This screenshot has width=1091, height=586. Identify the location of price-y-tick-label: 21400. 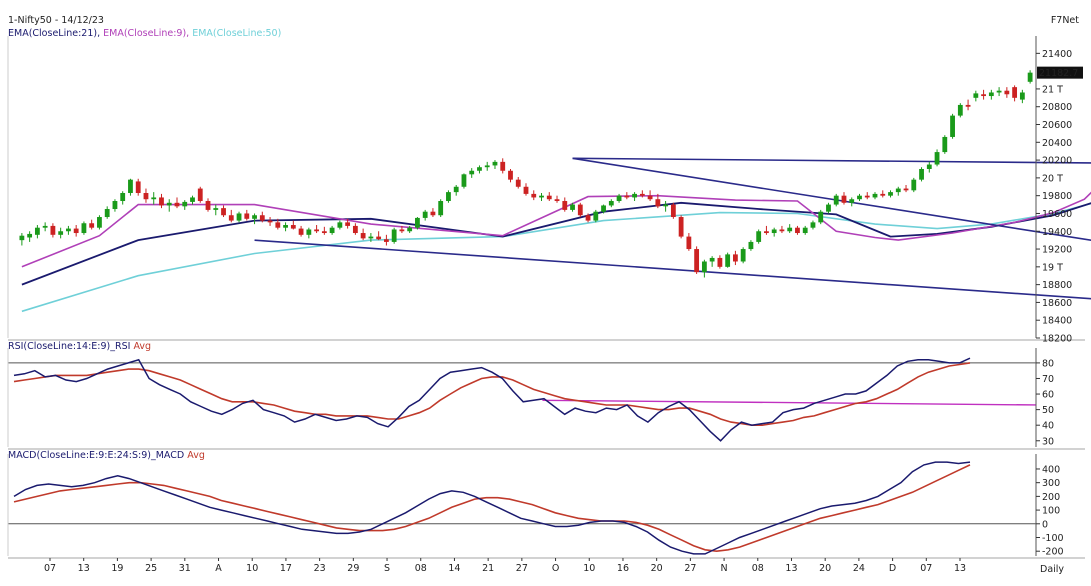
(1057, 54).